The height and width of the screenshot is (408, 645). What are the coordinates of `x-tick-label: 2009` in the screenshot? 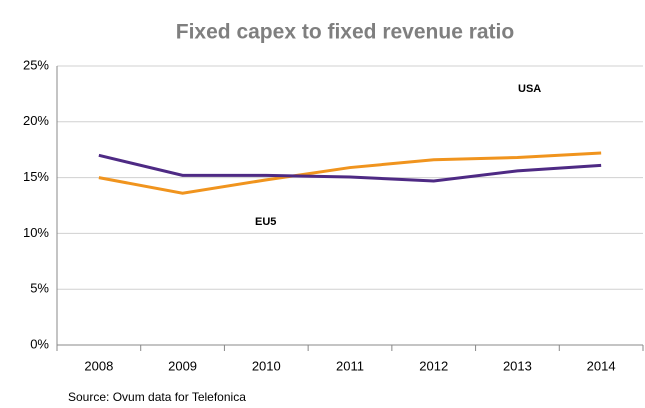 It's located at (182, 365).